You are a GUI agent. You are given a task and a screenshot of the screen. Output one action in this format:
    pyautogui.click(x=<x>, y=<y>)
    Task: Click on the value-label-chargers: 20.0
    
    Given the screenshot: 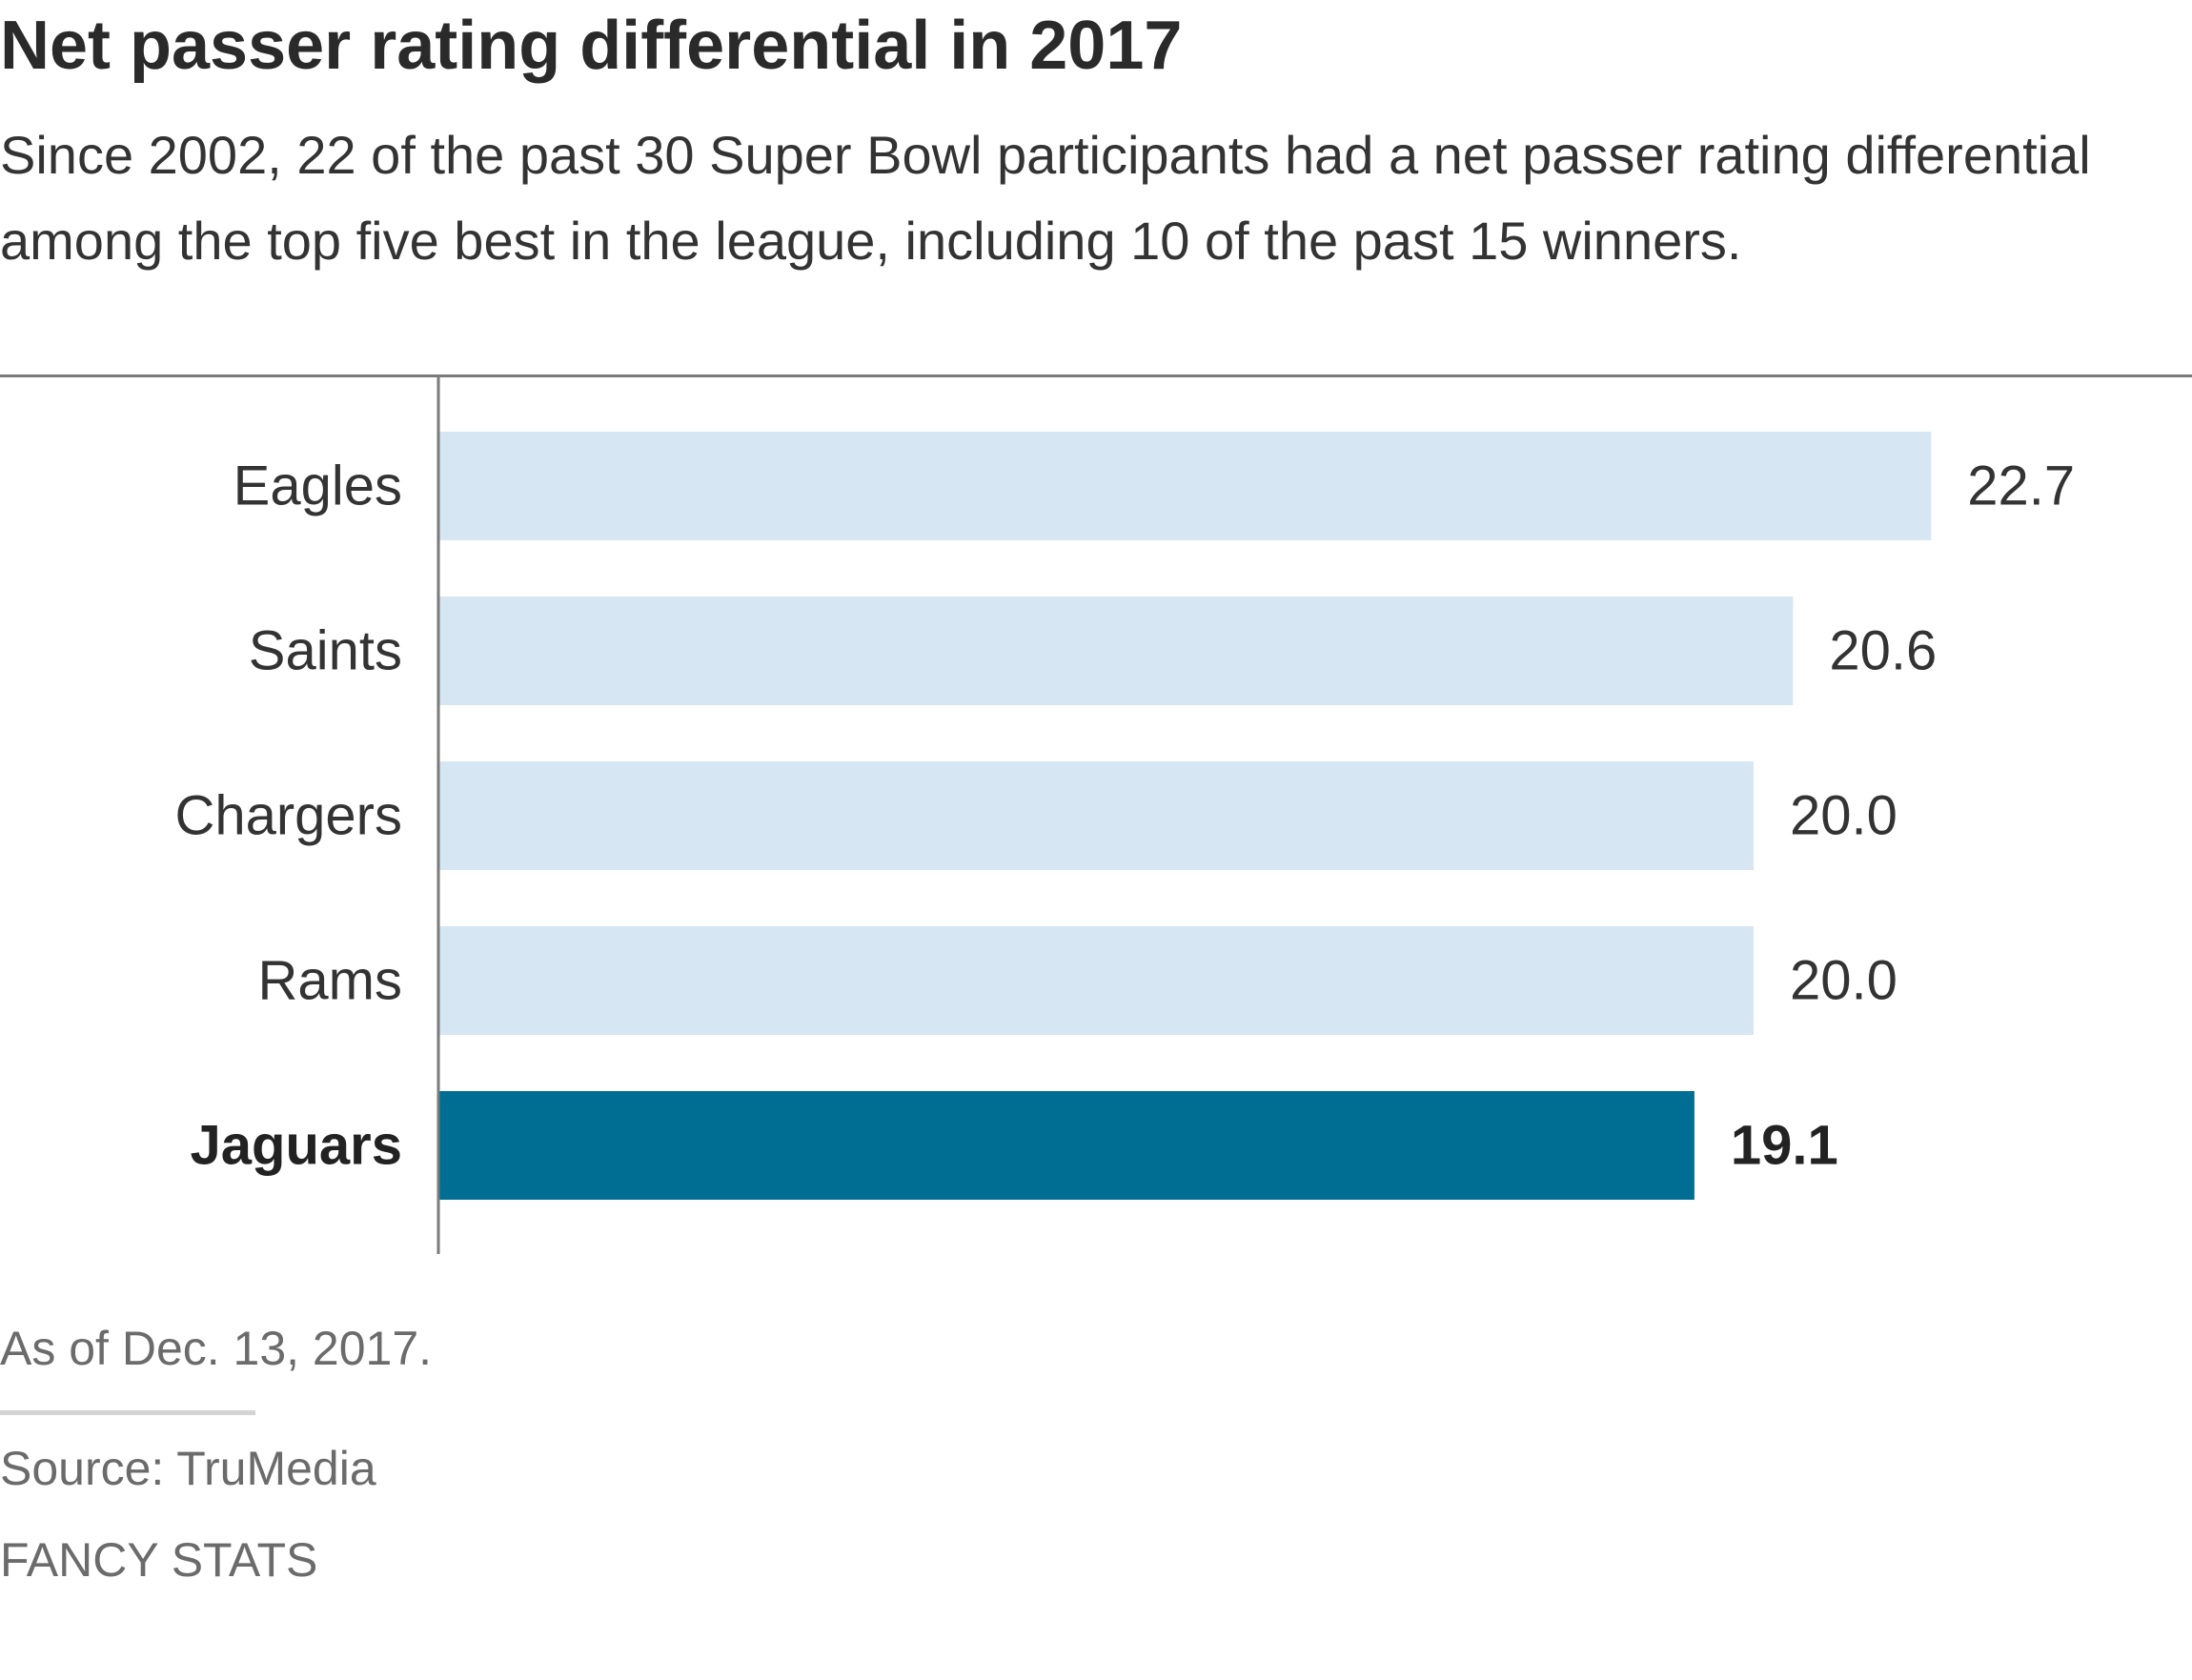 What is the action you would take?
    pyautogui.click(x=1844, y=816)
    